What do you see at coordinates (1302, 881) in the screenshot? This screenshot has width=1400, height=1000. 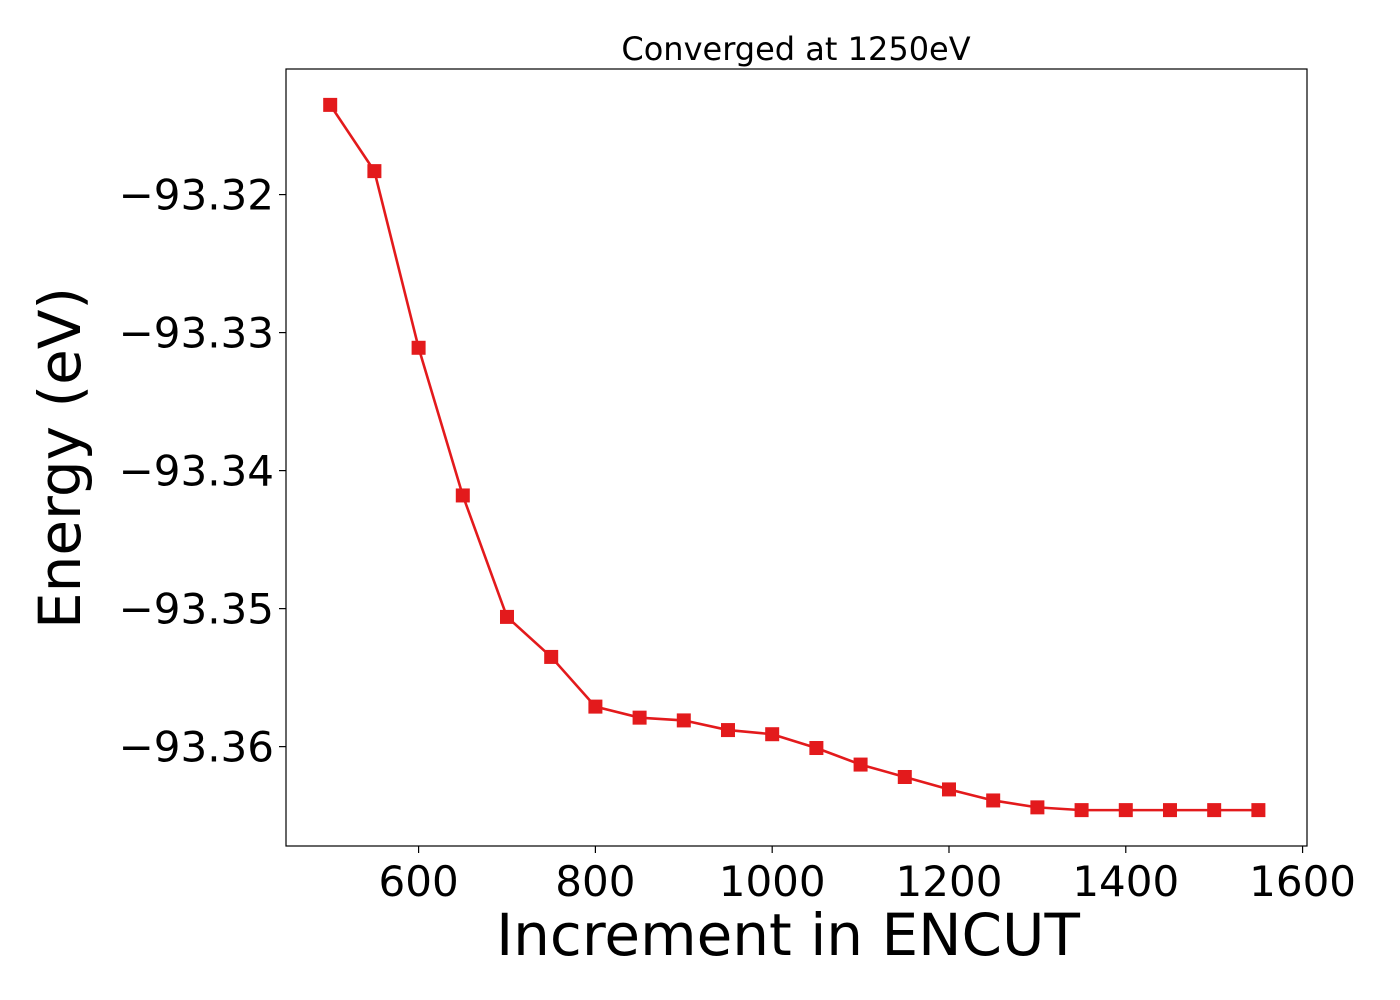 I see `x-tick-label: 1600` at bounding box center [1302, 881].